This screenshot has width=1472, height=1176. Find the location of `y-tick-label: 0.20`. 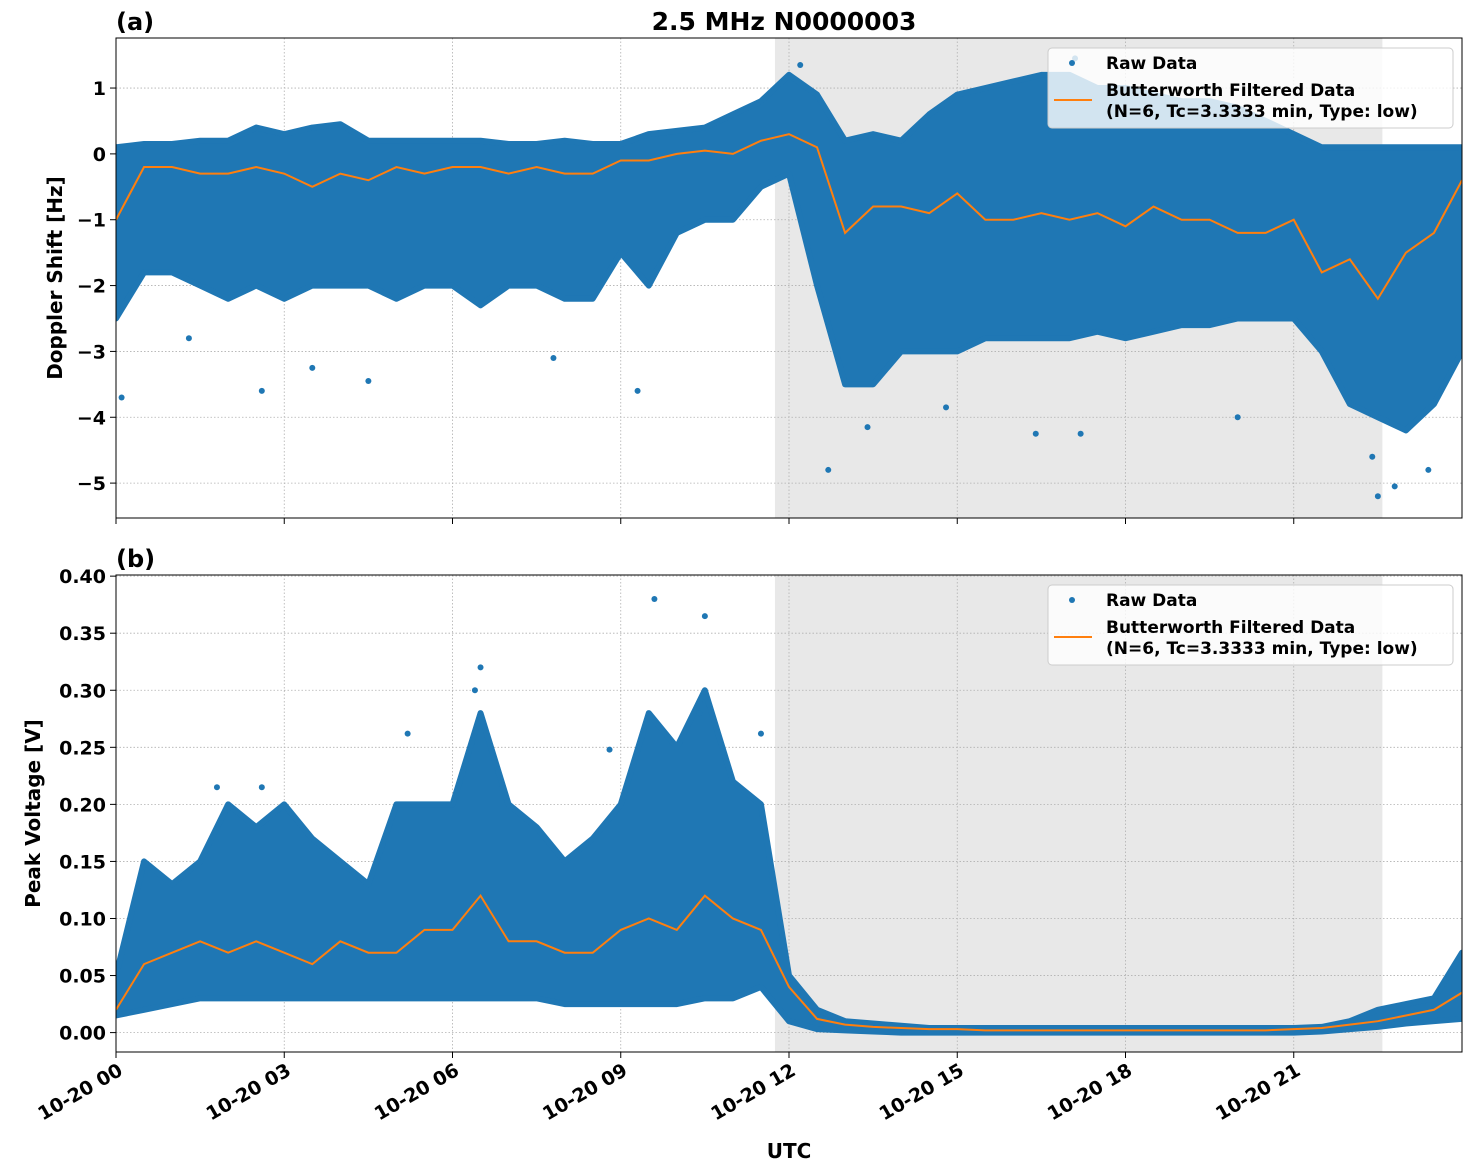

y-tick-label: 0.20 is located at coordinates (82, 805).